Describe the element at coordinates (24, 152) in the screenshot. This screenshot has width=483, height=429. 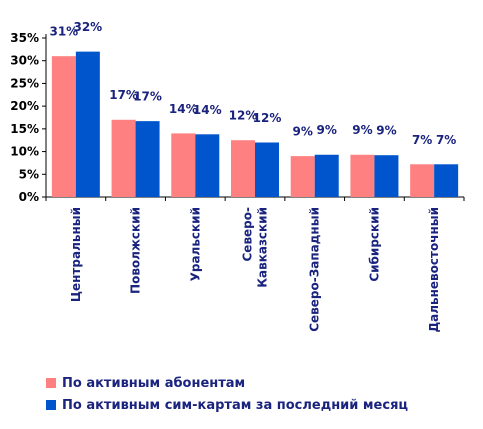
I see `y-tick-label: 10%` at that location.